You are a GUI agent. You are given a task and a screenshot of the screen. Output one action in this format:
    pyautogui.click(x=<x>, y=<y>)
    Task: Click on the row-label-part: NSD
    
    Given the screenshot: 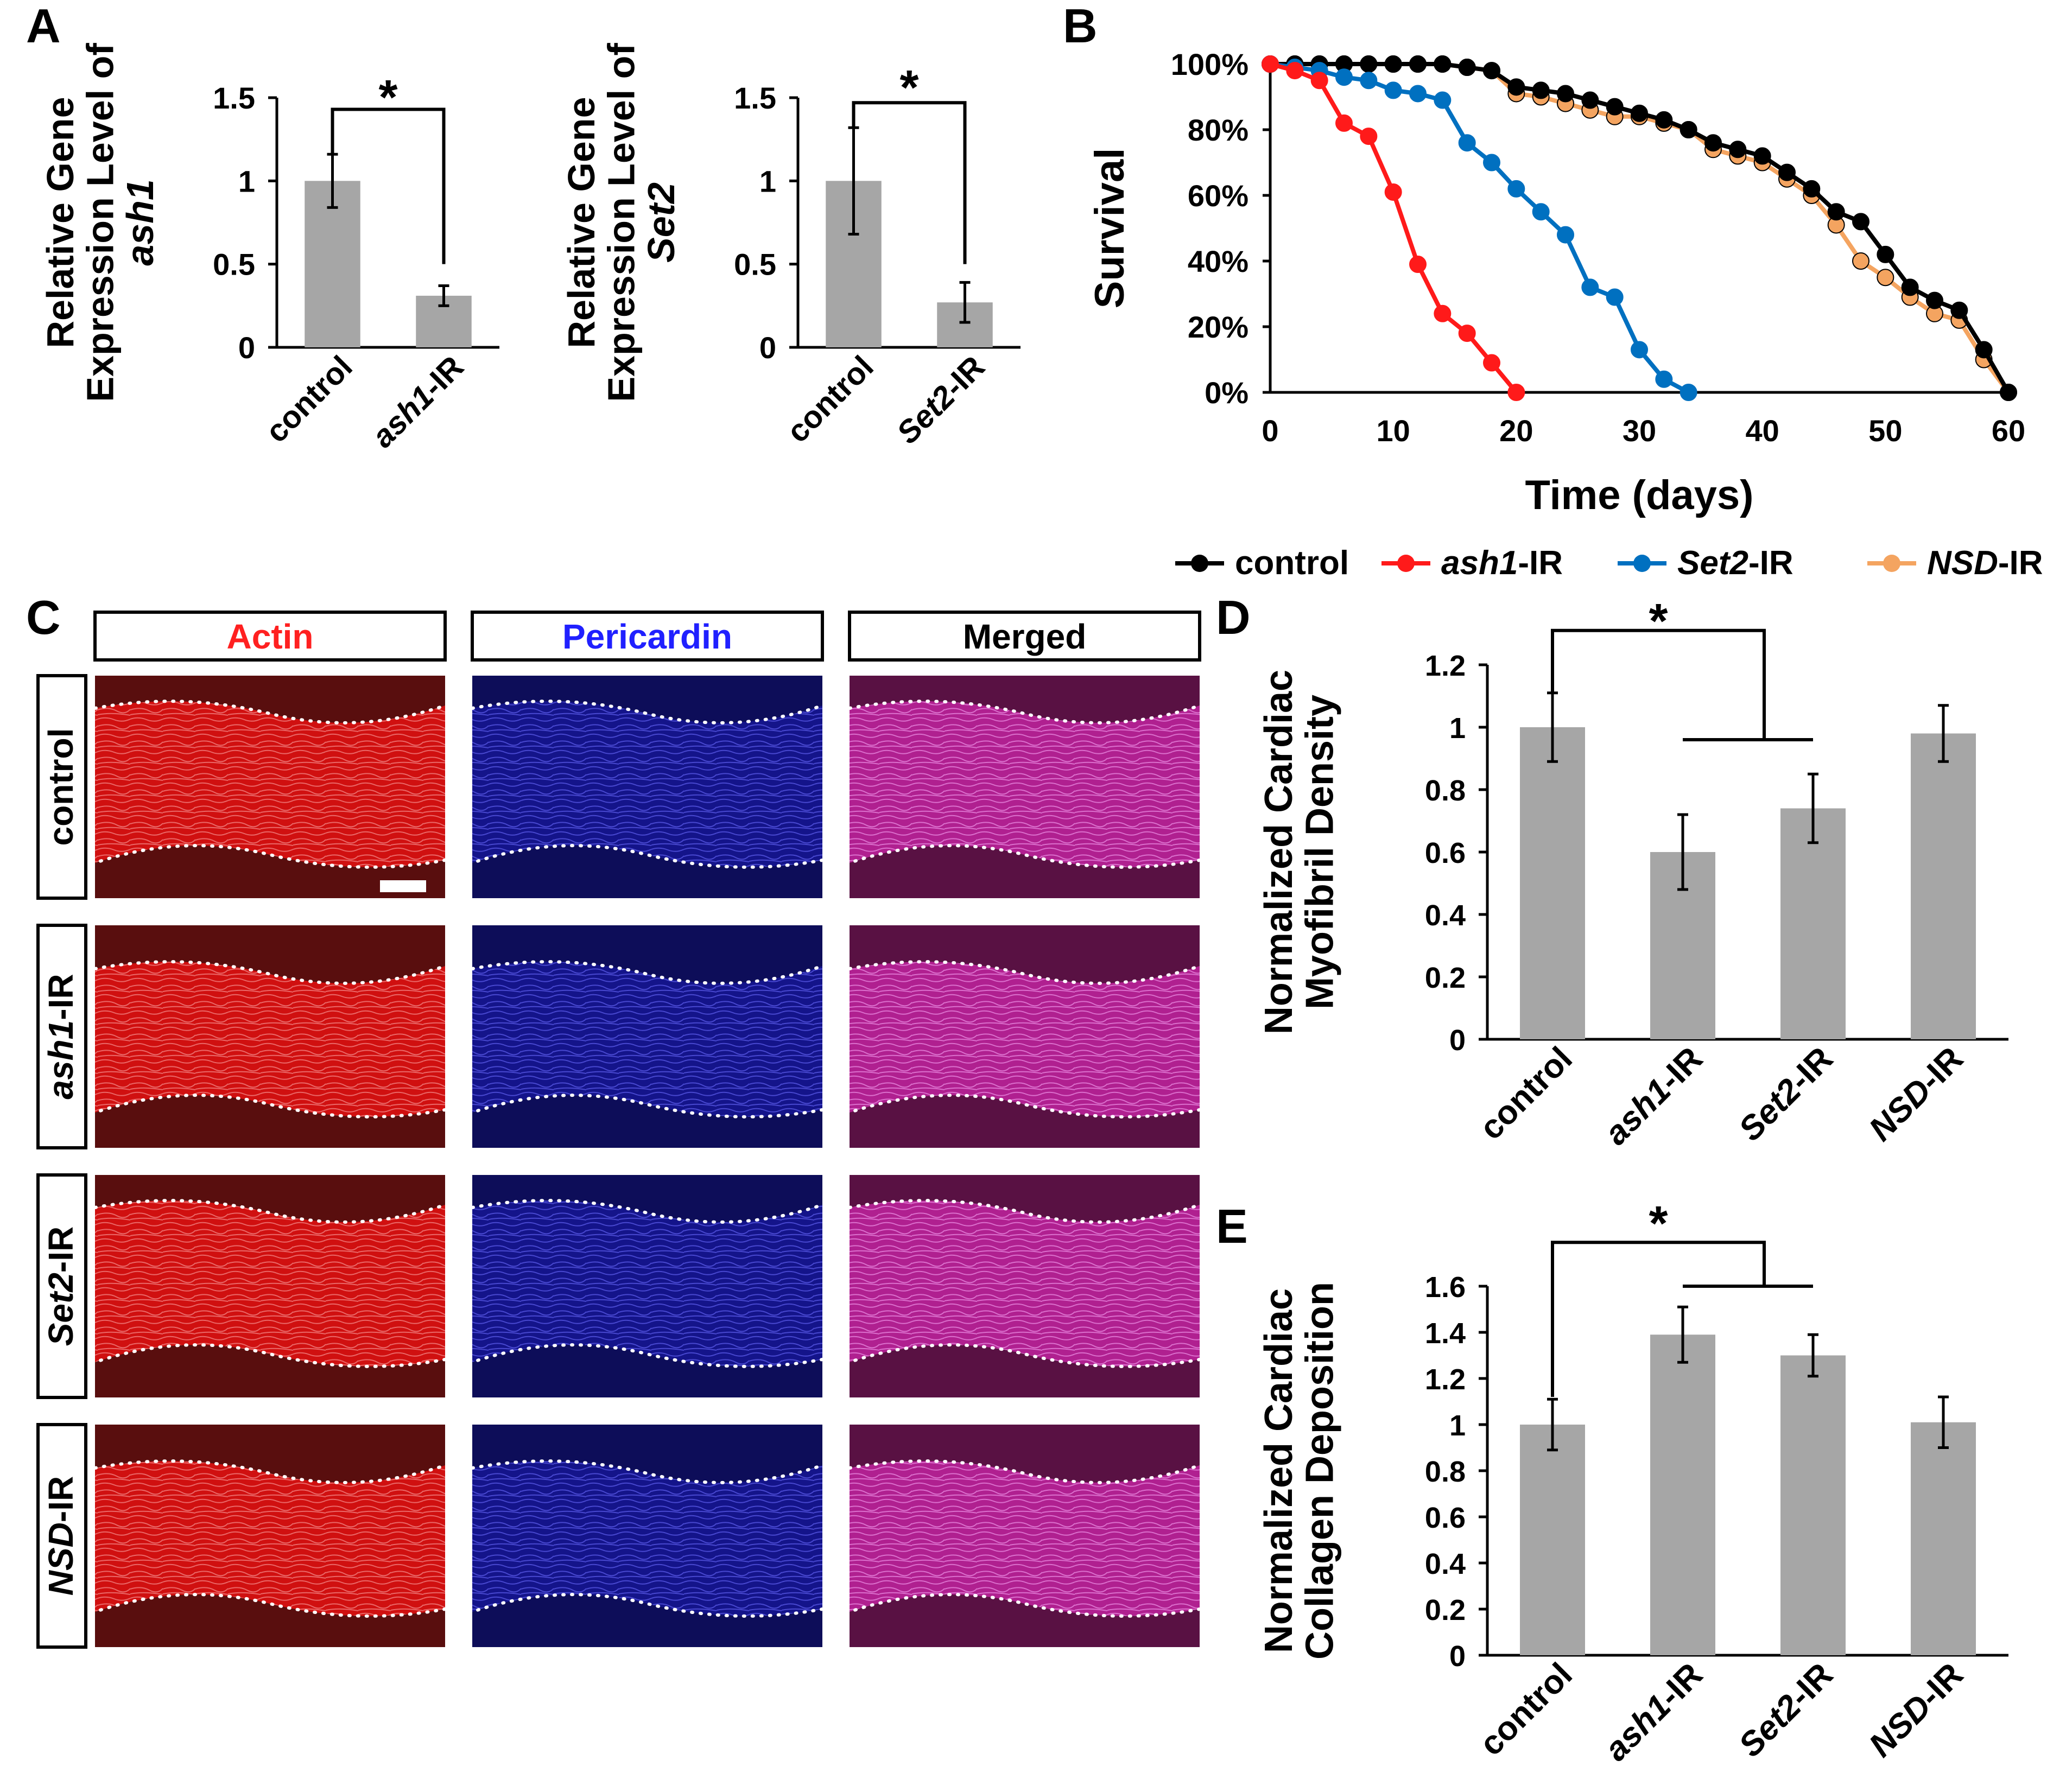 What is the action you would take?
    pyautogui.click(x=60, y=1559)
    